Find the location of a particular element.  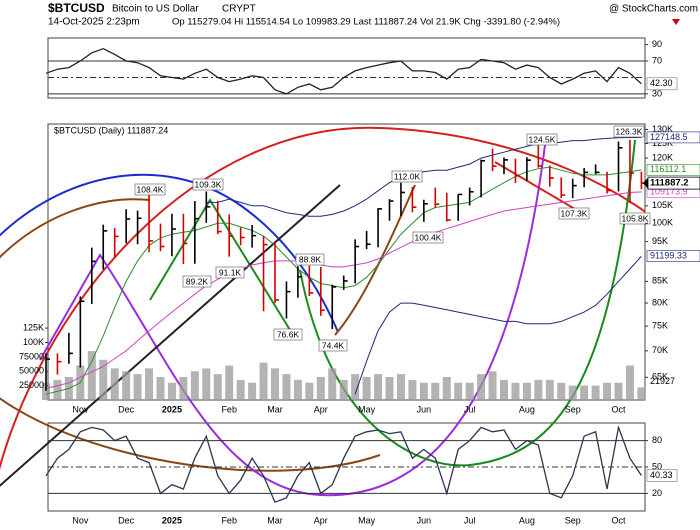

last-value-label: 109173.9 is located at coordinates (669, 191).